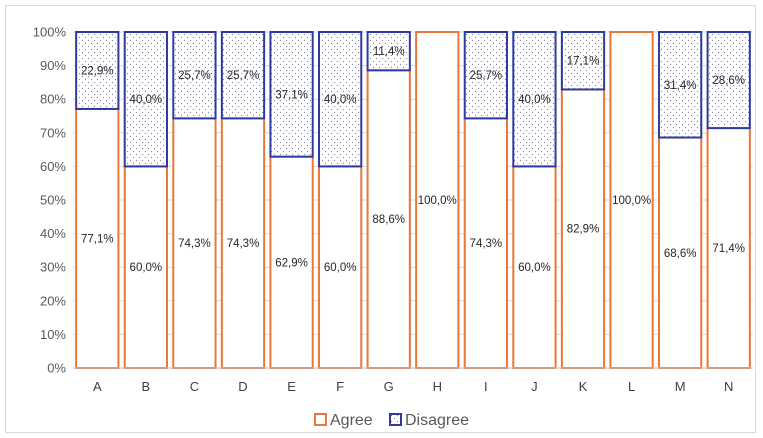 The width and height of the screenshot is (763, 438). What do you see at coordinates (242, 386) in the screenshot?
I see `x-tick-label: D` at bounding box center [242, 386].